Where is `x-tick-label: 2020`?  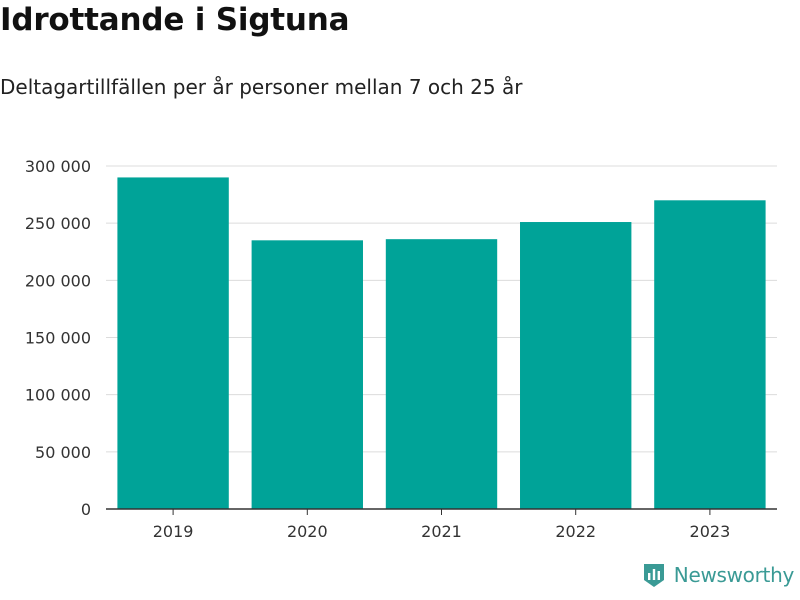 x-tick-label: 2020 is located at coordinates (307, 531).